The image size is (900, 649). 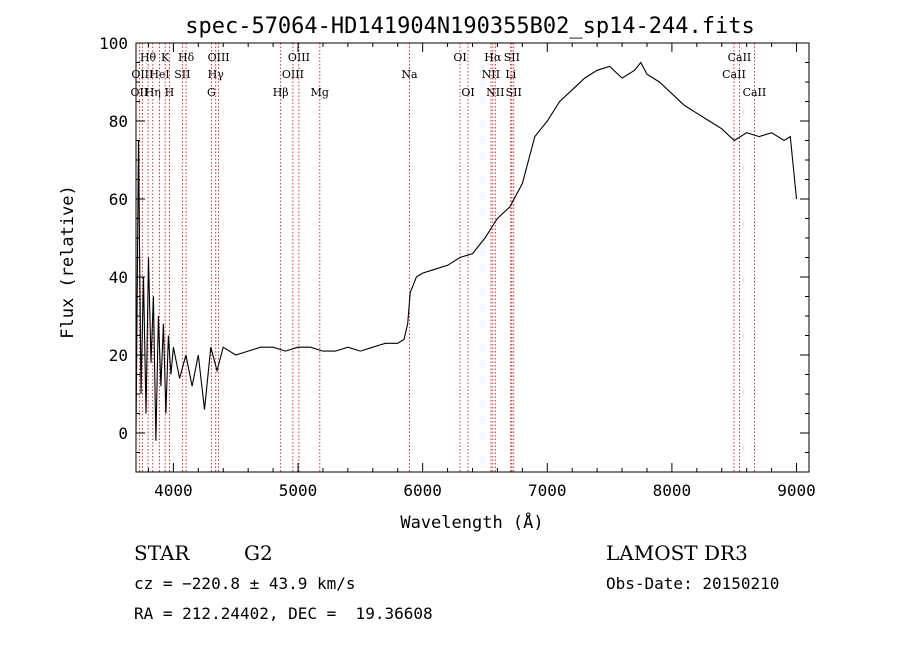 I want to click on y-axis-label: Flux (relative), so click(x=68, y=262).